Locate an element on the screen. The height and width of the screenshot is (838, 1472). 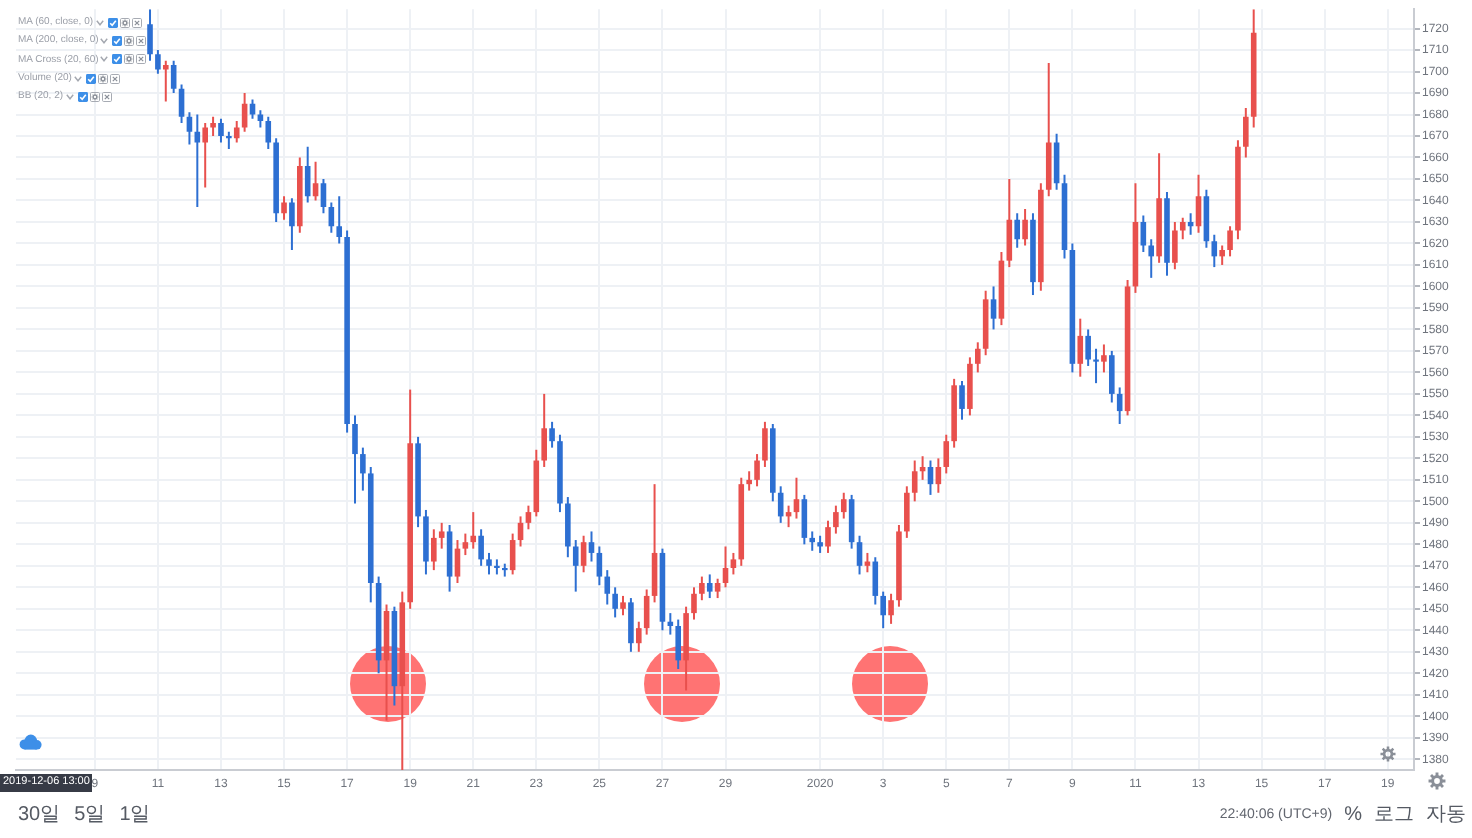
text: 5일 is located at coordinates (90, 815).